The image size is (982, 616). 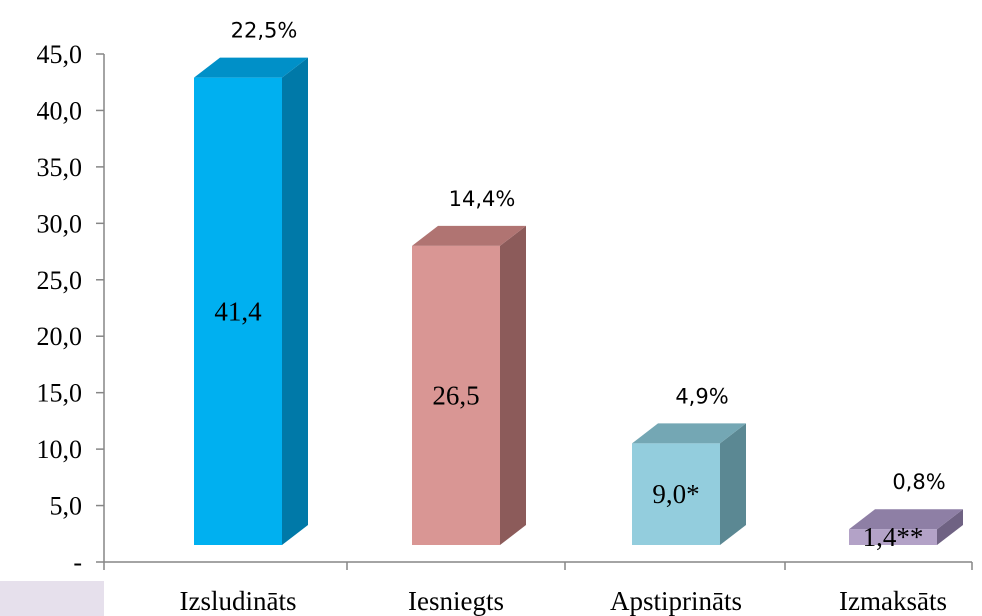 I want to click on x-axis, so click(x=538, y=565).